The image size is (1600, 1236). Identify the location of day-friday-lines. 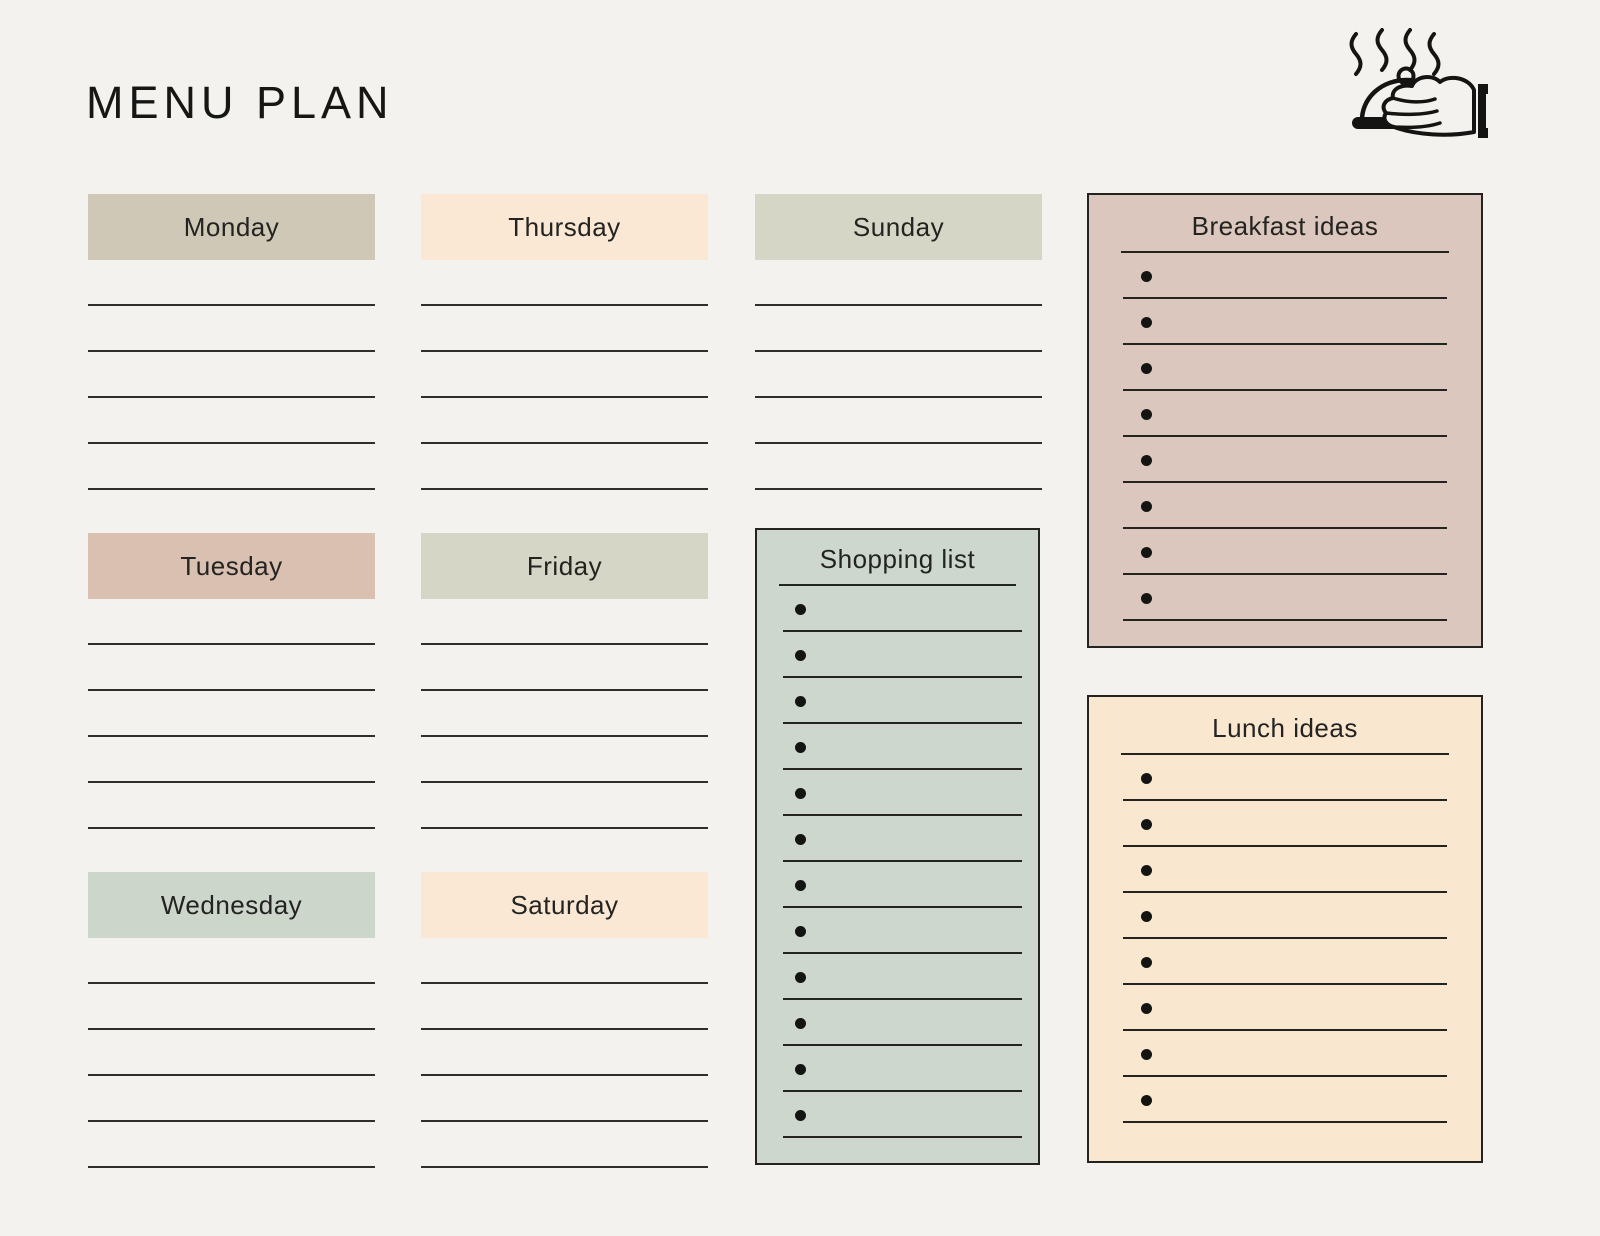
(564, 714).